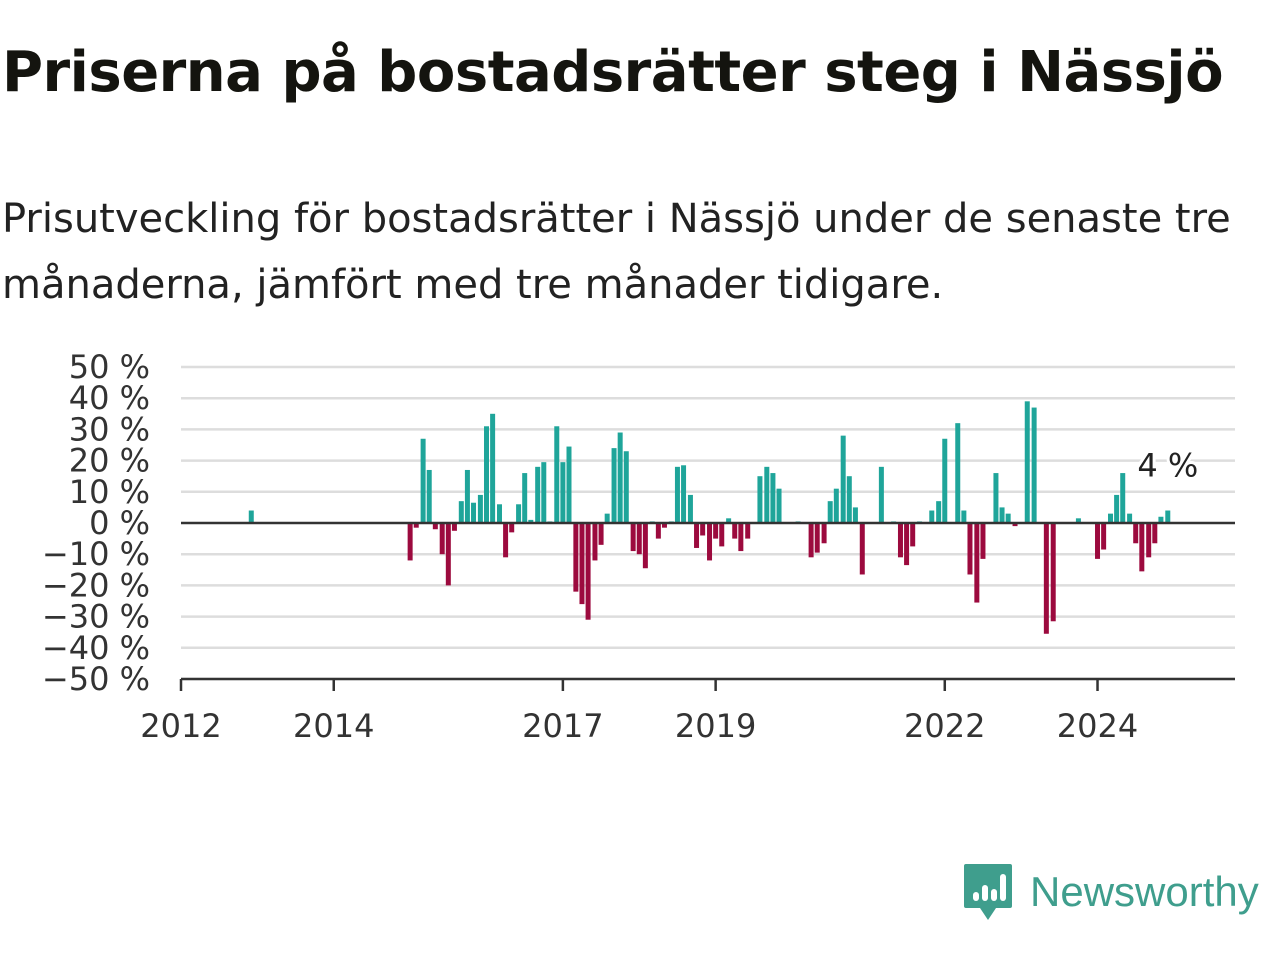  I want to click on x-tick-label: 2022, so click(944, 726).